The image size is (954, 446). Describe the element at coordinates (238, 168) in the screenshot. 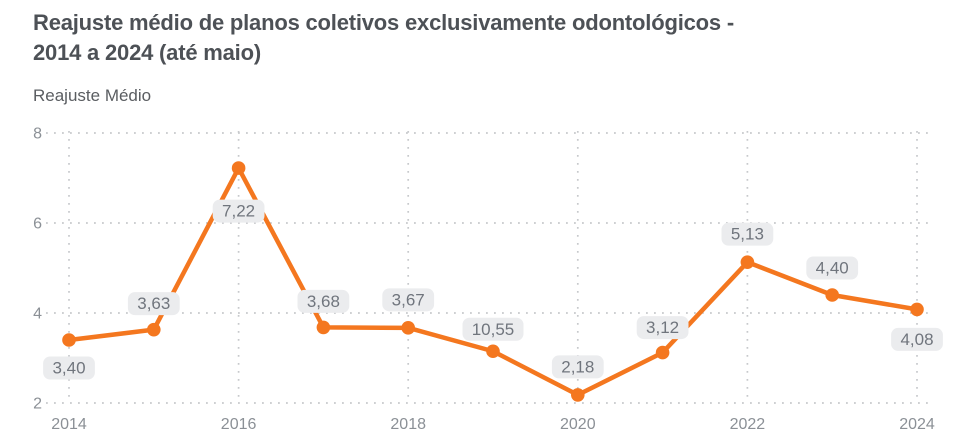

I see `data-point-2016` at that location.